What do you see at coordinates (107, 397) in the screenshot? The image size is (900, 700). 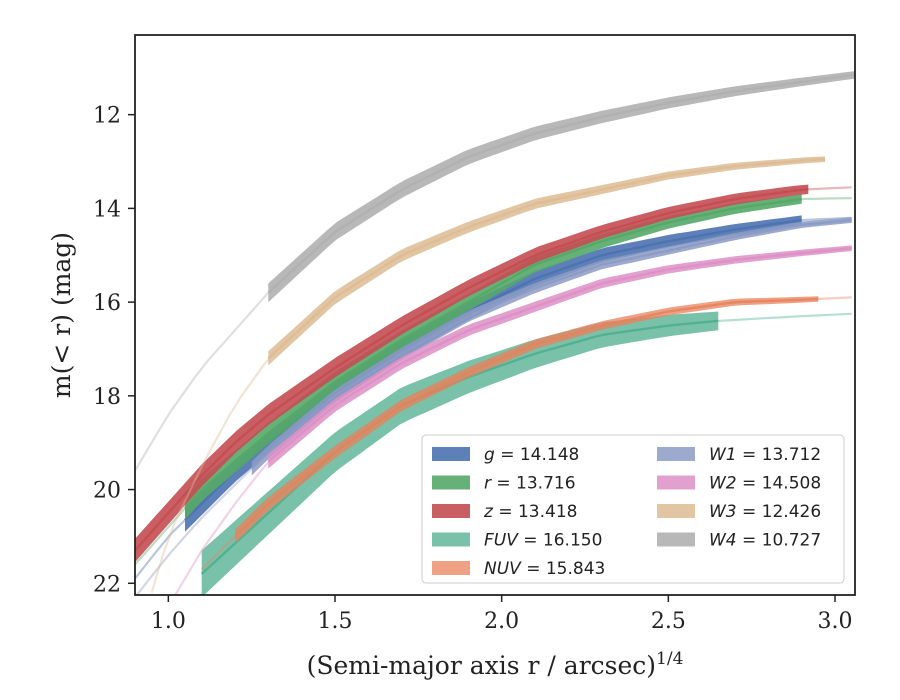 I see `y-tick-label: 18` at bounding box center [107, 397].